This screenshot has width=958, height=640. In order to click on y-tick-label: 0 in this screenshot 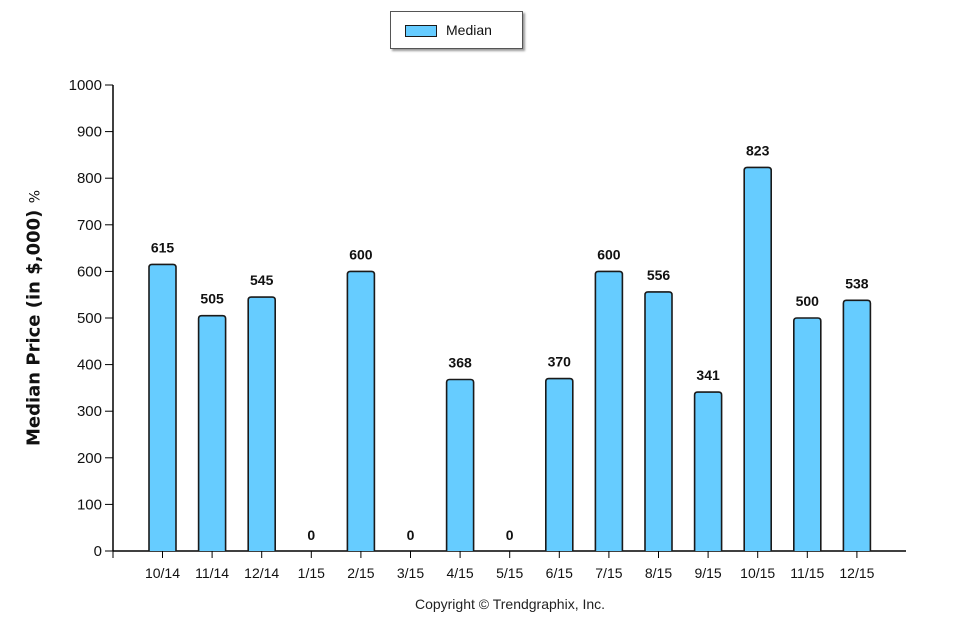, I will do `click(98, 551)`.